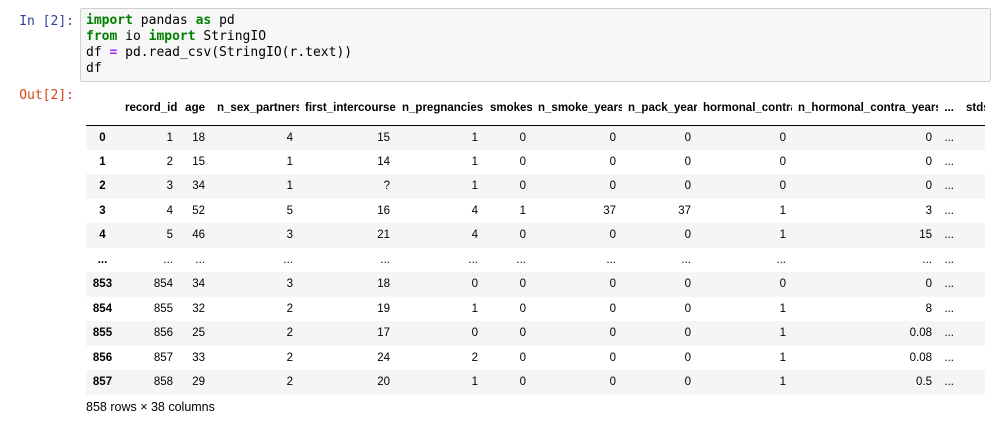 The height and width of the screenshot is (424, 1000). What do you see at coordinates (198, 357) in the screenshot?
I see `table-cell: 33` at bounding box center [198, 357].